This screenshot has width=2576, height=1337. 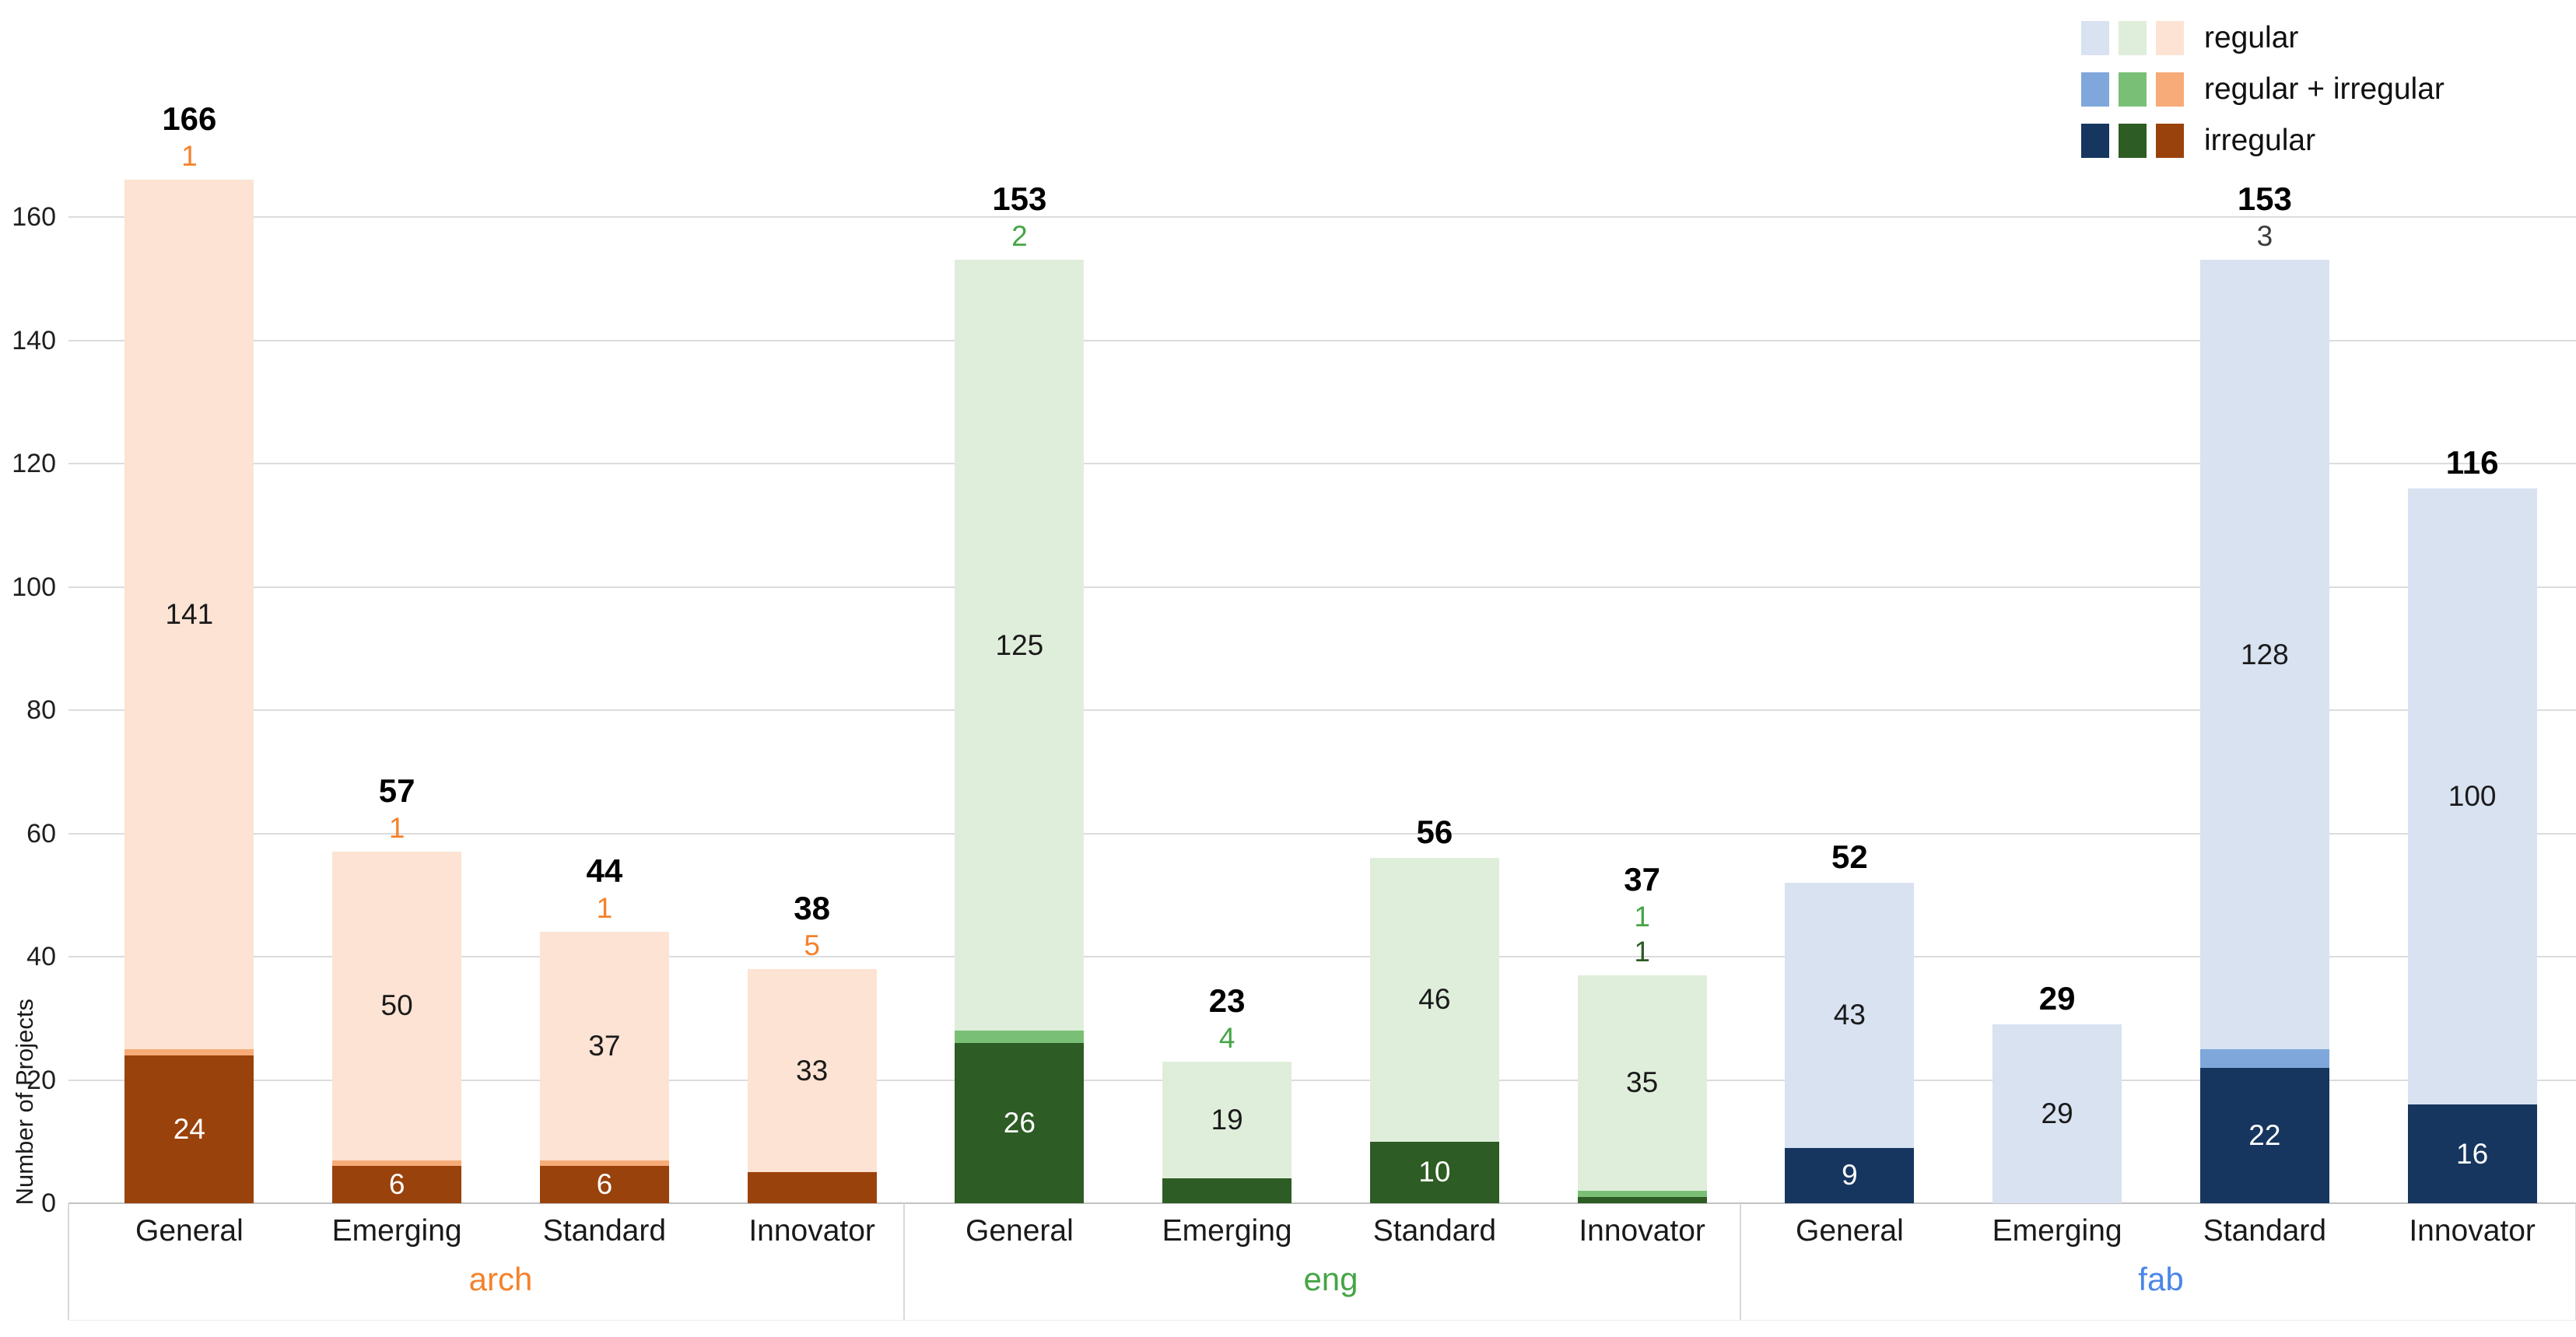 What do you see at coordinates (48, 1203) in the screenshot?
I see `y-tick-label: 0` at bounding box center [48, 1203].